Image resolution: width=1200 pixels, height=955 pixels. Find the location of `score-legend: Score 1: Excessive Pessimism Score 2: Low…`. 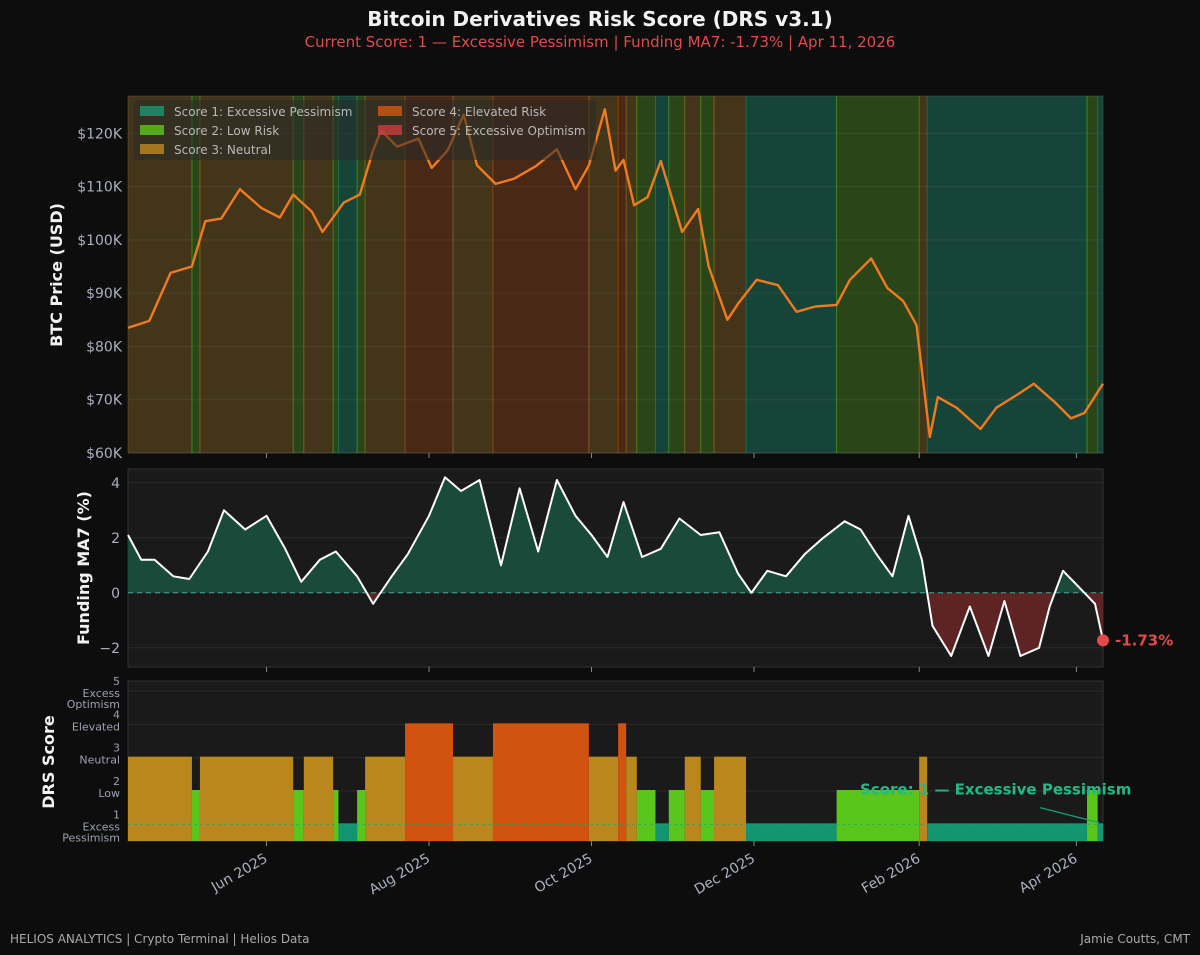

score-legend: Score 1: Excessive Pessimism Score 2: Low… is located at coordinates (365, 130).